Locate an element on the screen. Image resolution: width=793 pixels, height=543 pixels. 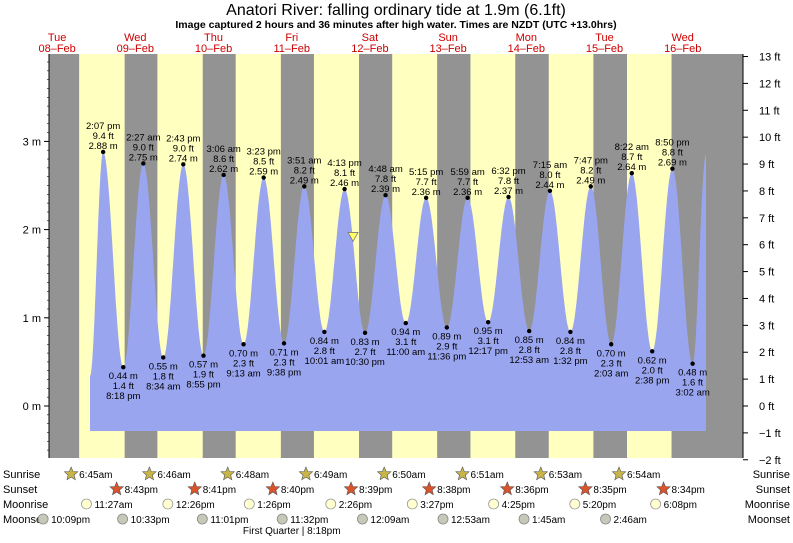
low-tide-m-label: 0.85 m is located at coordinates (529, 340).